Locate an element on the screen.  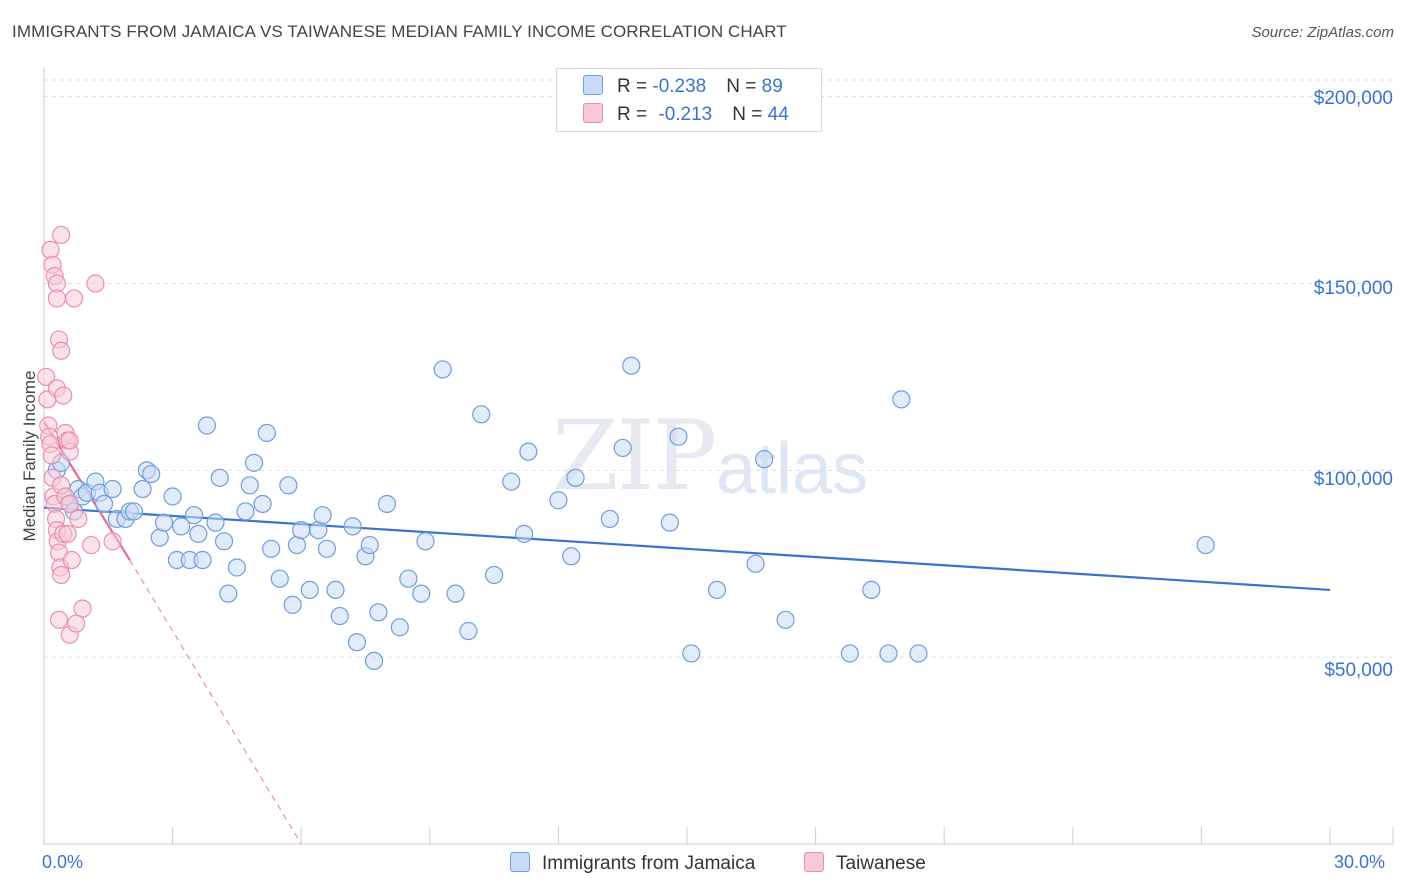
y-tick-label-100000: $100,000 is located at coordinates (1353, 479).